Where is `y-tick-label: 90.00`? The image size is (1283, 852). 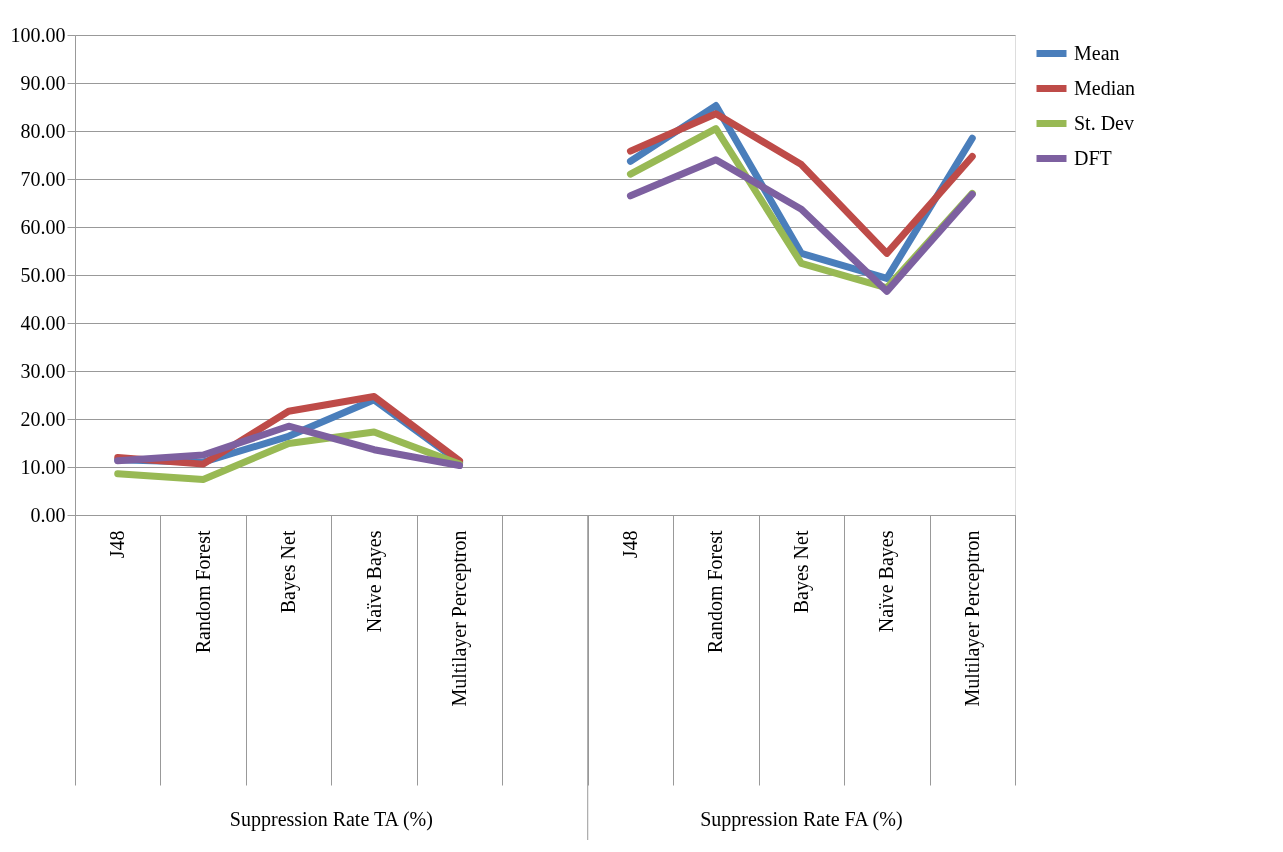 y-tick-label: 90.00 is located at coordinates (43, 82).